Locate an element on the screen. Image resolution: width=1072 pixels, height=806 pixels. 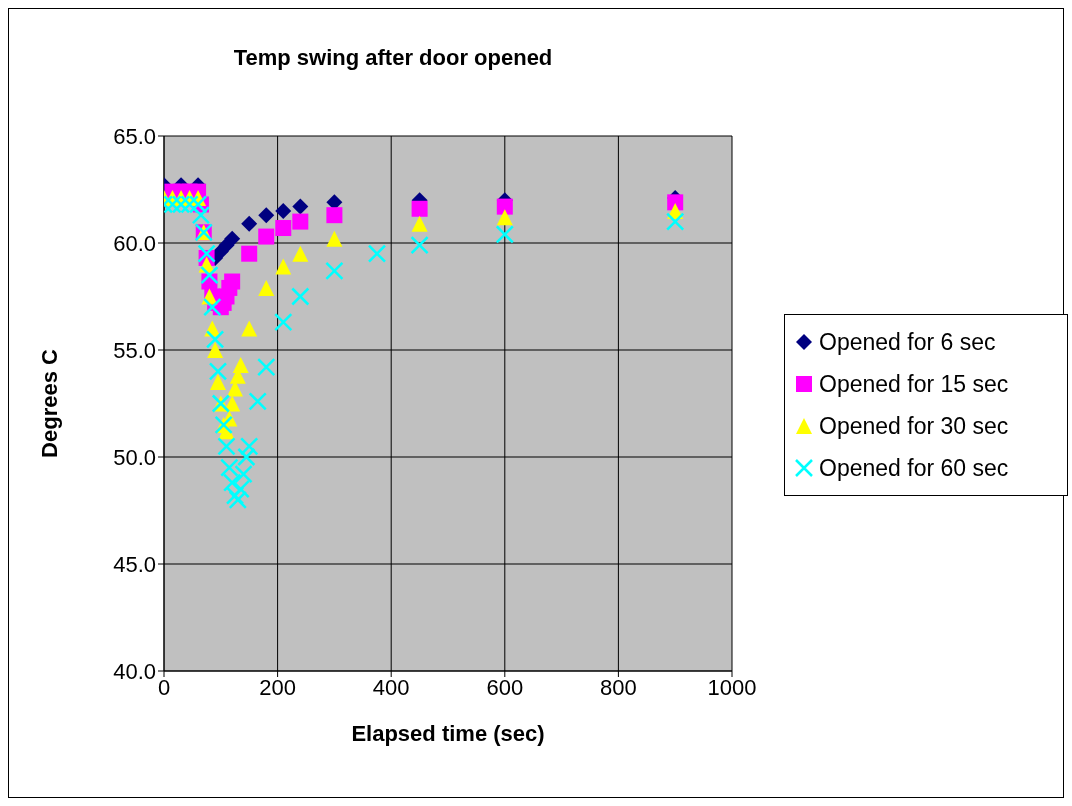
y-tick-label: 65.0 is located at coordinates (134, 136).